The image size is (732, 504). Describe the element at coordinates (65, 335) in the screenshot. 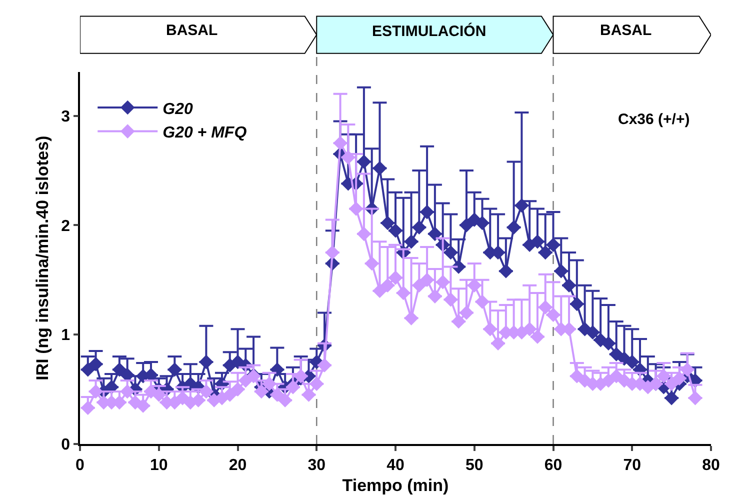

I see `y-tick-label: 1` at that location.